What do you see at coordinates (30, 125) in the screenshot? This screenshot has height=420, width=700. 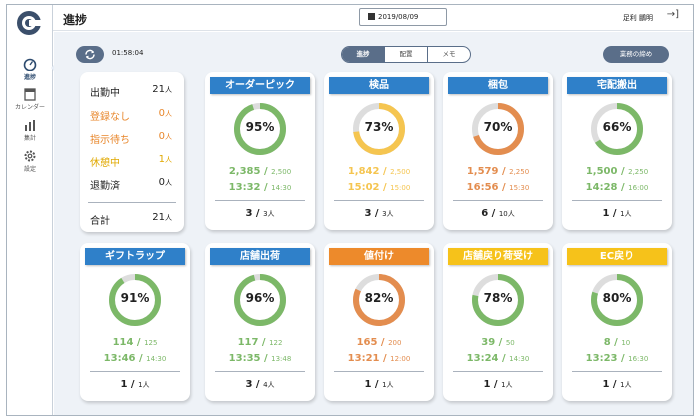 I see `chart-icon` at bounding box center [30, 125].